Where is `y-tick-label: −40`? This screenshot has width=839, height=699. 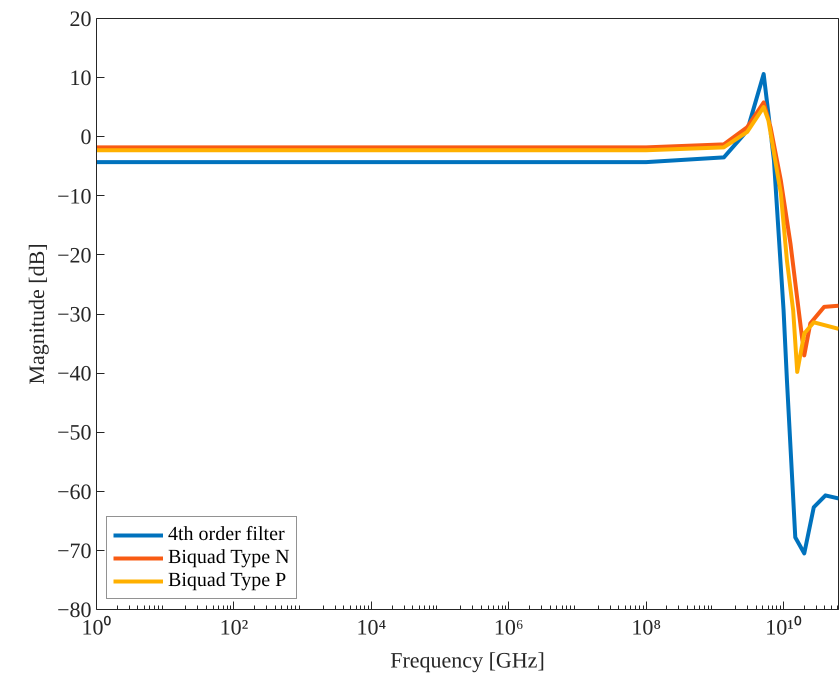
y-tick-label: −40 is located at coordinates (74, 373).